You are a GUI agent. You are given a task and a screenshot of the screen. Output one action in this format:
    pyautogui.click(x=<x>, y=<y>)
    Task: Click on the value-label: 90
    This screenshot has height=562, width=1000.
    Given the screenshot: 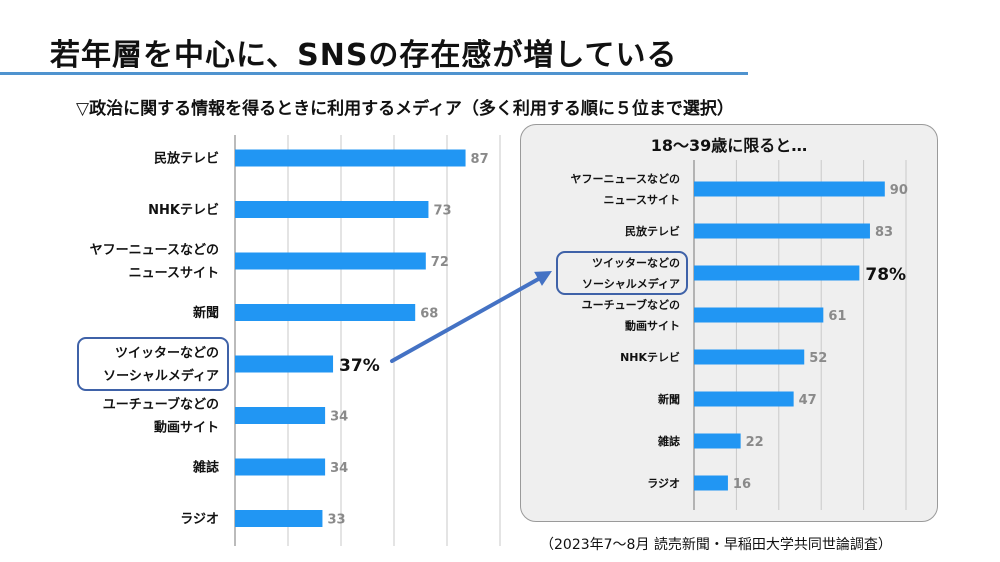 What is the action you would take?
    pyautogui.click(x=899, y=190)
    